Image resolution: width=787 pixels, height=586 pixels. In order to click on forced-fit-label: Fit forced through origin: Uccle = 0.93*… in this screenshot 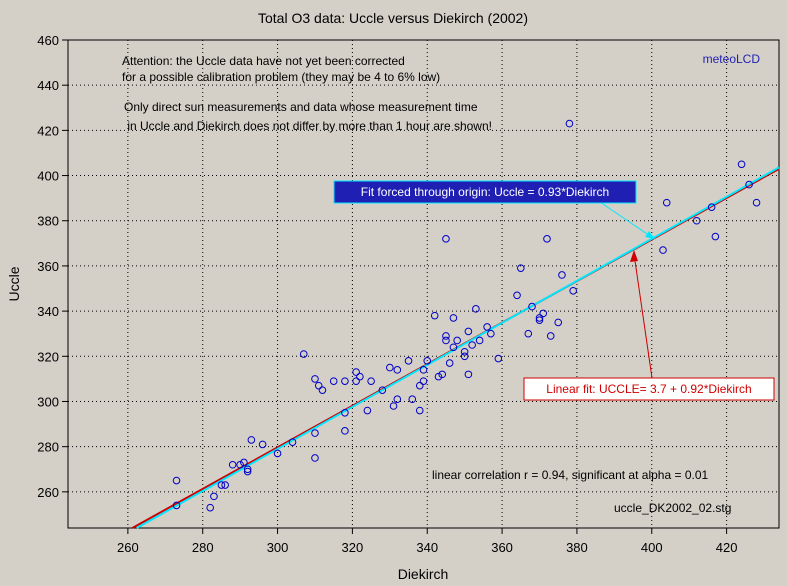, I will do `click(485, 192)`.